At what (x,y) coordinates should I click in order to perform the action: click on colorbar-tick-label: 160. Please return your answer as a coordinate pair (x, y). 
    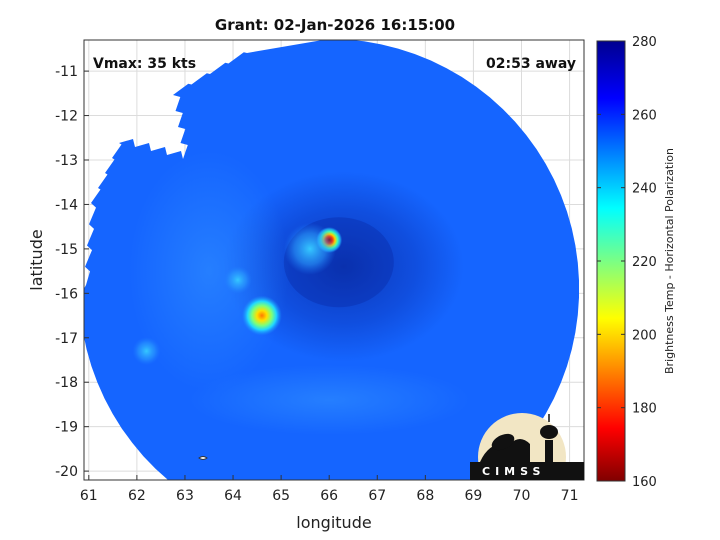
    Looking at the image, I should click on (644, 482).